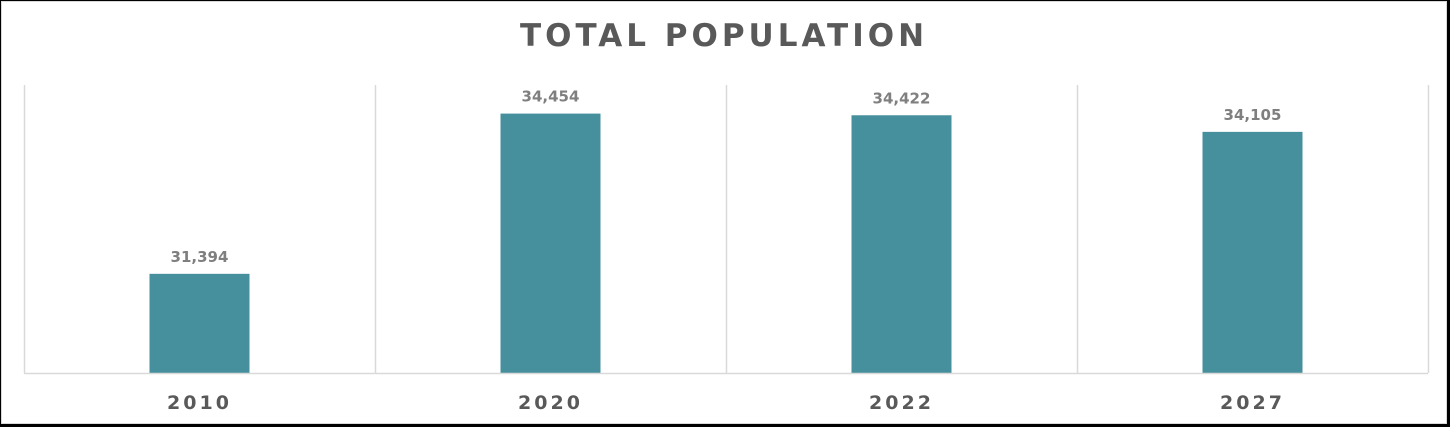  Describe the element at coordinates (1253, 115) in the screenshot. I see `data-label-2027: 34,105` at that location.